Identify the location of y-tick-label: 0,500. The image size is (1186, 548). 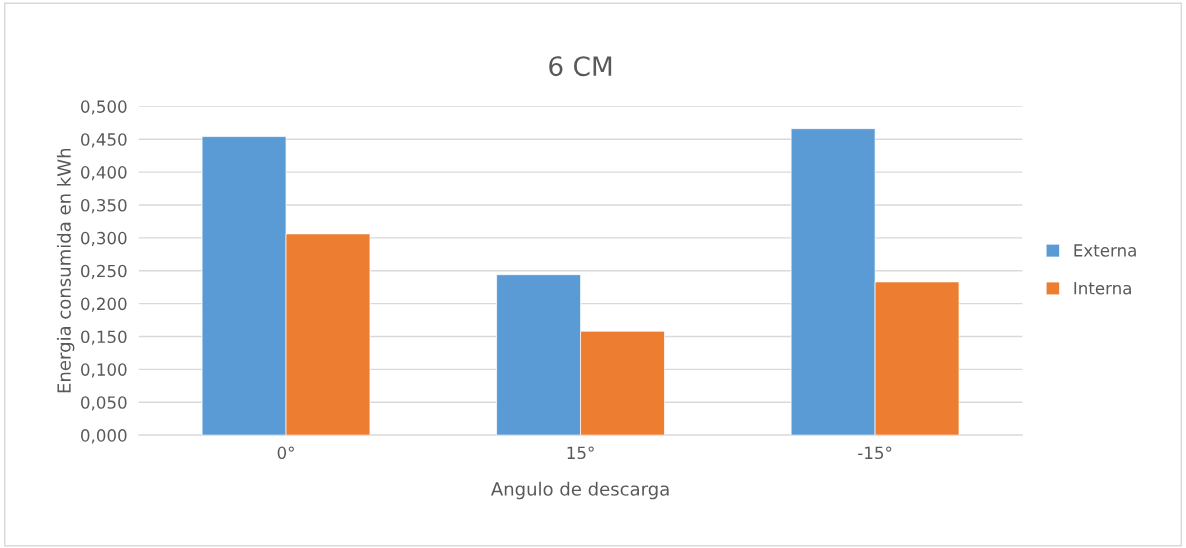
(104, 107).